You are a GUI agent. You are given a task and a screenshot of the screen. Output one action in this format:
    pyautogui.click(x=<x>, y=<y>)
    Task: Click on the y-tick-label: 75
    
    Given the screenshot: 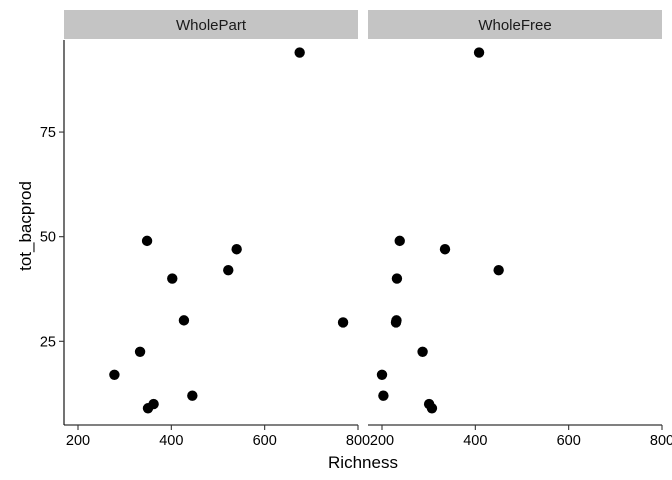 What is the action you would take?
    pyautogui.click(x=48, y=133)
    